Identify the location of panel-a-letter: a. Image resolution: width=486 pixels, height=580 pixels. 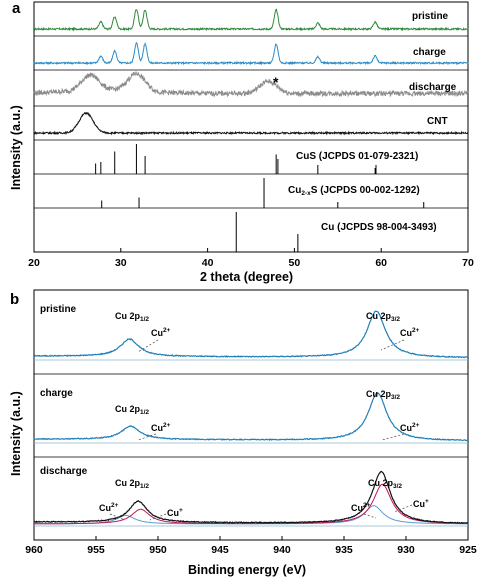
(16, 8).